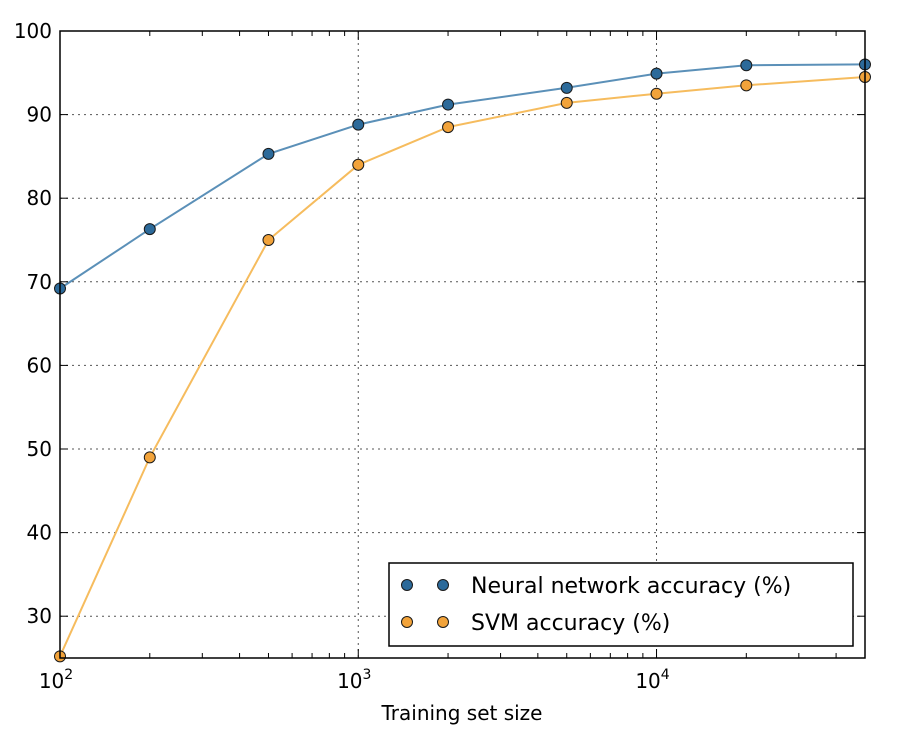 The width and height of the screenshot is (898, 734). I want to click on x-tick-label: 10², so click(56, 680).